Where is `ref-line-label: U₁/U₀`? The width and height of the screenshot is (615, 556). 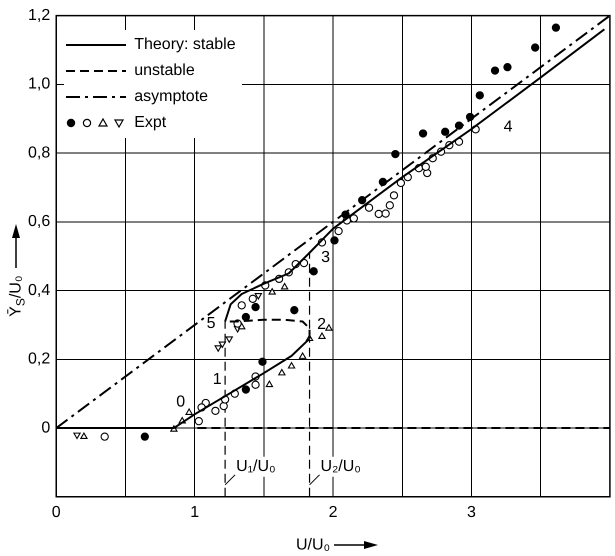 ref-line-label: U₁/U₀ is located at coordinates (256, 467).